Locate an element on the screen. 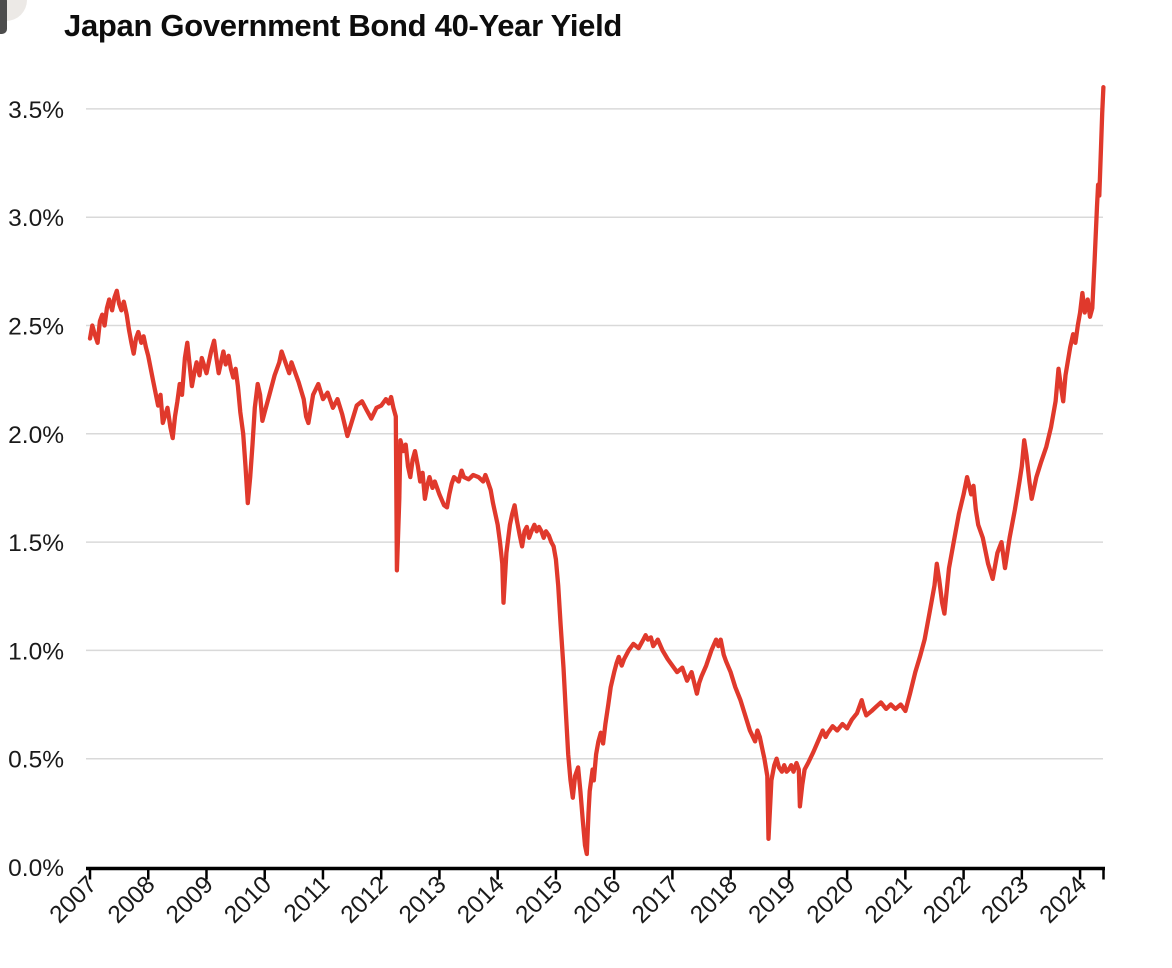 This screenshot has height=968, width=1172. x-tick-label: 2012 is located at coordinates (365, 900).